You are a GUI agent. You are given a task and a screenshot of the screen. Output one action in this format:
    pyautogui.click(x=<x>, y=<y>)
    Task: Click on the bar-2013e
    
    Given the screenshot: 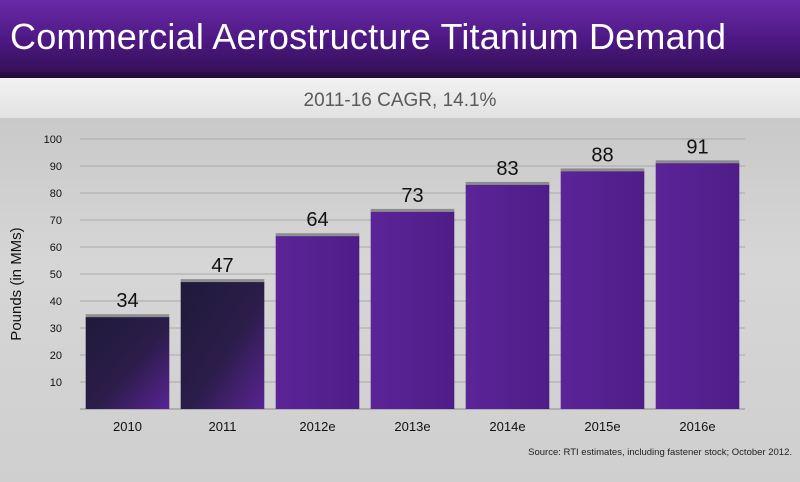 What is the action you would take?
    pyautogui.click(x=412, y=310)
    